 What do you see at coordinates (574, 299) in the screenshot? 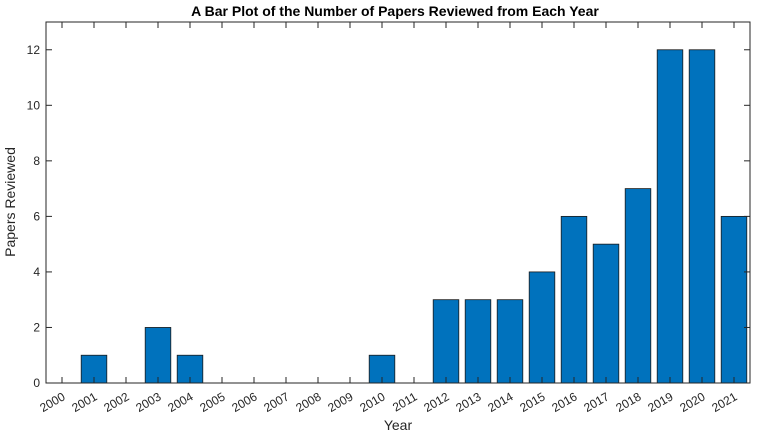
I see `bar-2016` at bounding box center [574, 299].